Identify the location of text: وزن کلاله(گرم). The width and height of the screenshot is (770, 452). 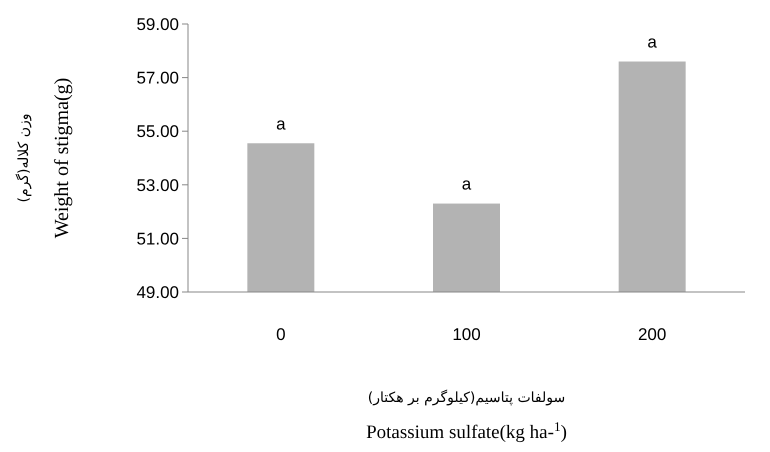
(23, 158).